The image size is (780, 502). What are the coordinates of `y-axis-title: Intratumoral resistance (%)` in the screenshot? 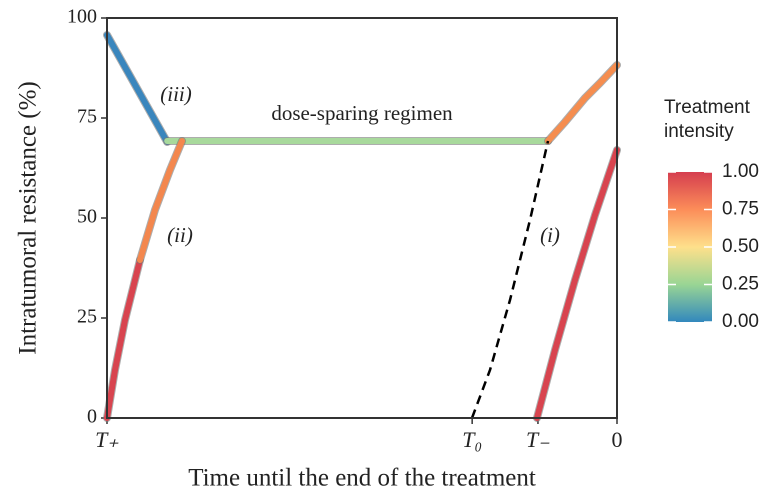 It's located at (28, 218).